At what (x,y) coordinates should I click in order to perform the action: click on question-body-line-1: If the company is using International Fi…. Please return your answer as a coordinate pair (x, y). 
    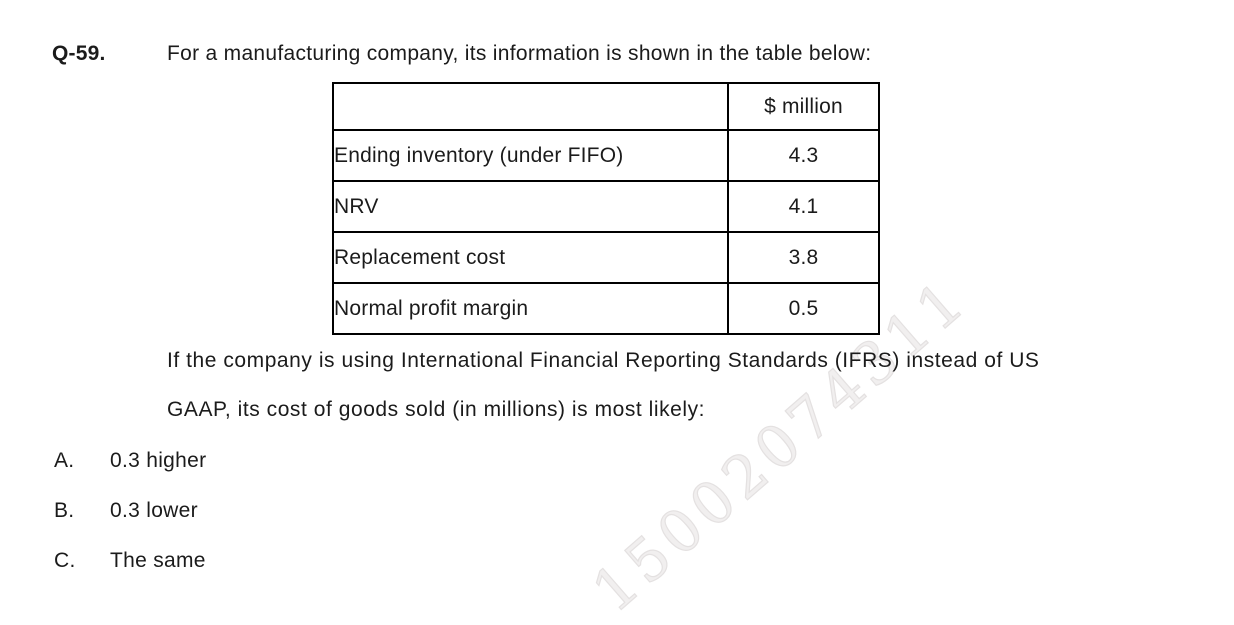
    Looking at the image, I should click on (603, 360).